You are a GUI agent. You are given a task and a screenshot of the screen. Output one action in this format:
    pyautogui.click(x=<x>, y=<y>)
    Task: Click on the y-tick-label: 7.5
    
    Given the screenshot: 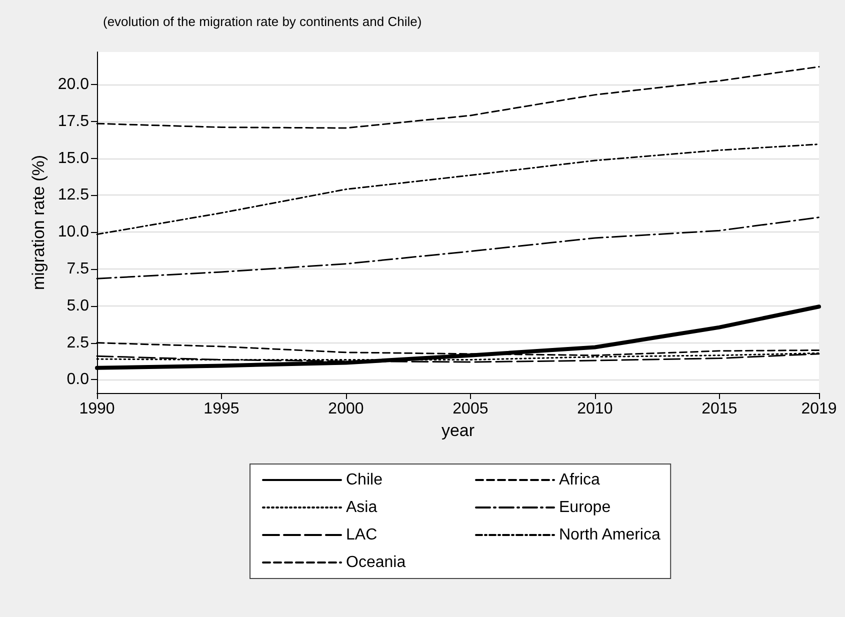 What is the action you would take?
    pyautogui.click(x=78, y=269)
    